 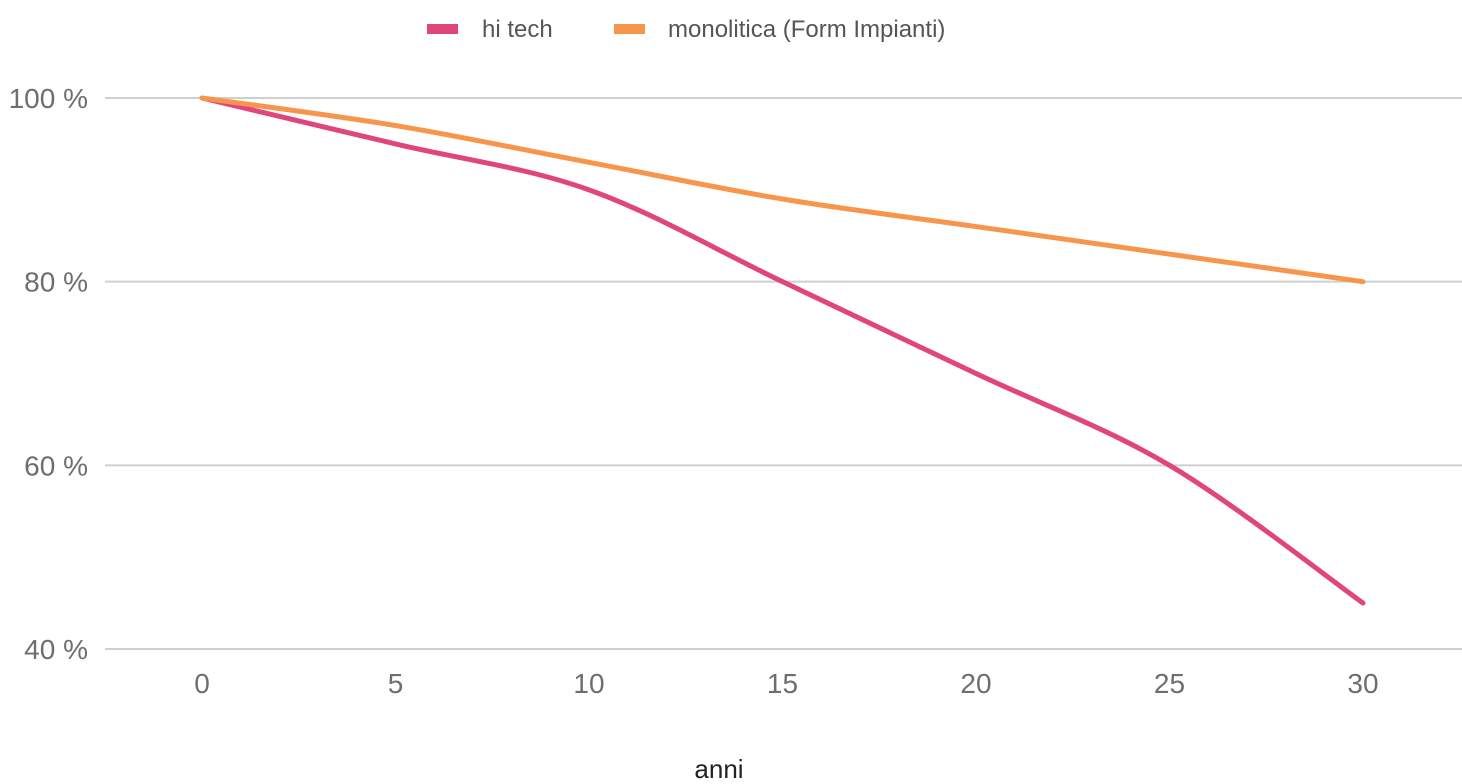 I want to click on y-tick-label: 60 %, so click(x=56, y=465).